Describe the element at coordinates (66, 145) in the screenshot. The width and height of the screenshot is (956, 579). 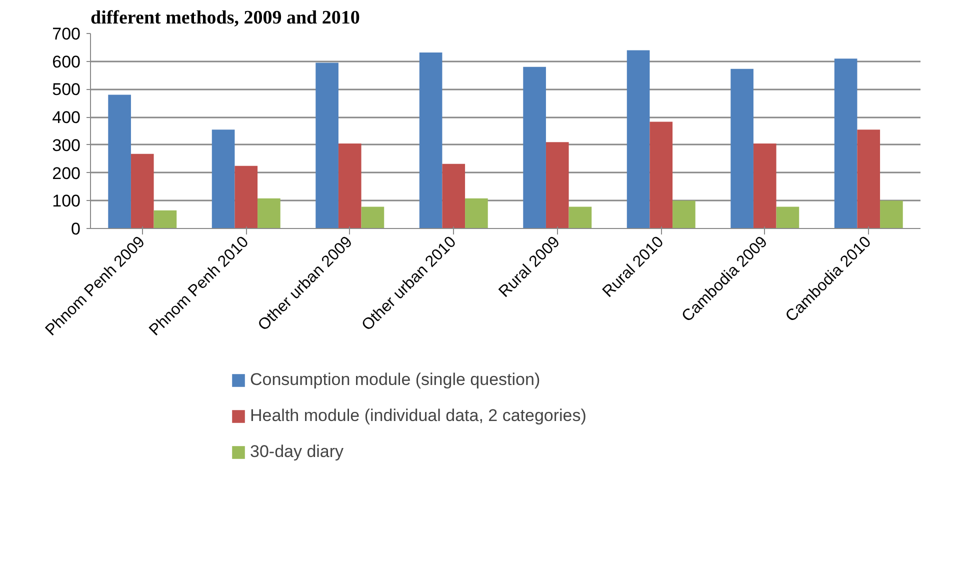
I see `y-tick-label: 300` at that location.